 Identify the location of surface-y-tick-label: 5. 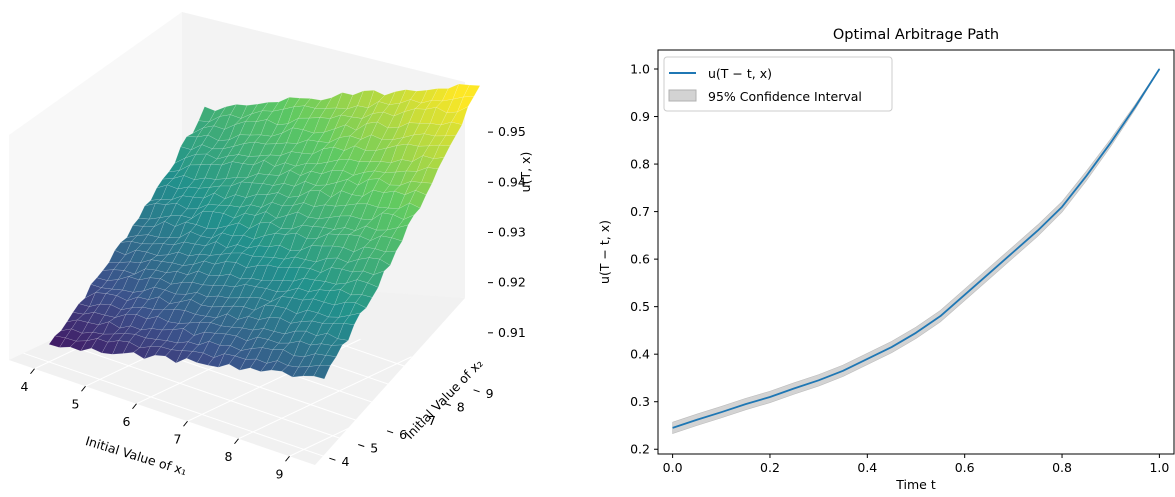
(374, 448).